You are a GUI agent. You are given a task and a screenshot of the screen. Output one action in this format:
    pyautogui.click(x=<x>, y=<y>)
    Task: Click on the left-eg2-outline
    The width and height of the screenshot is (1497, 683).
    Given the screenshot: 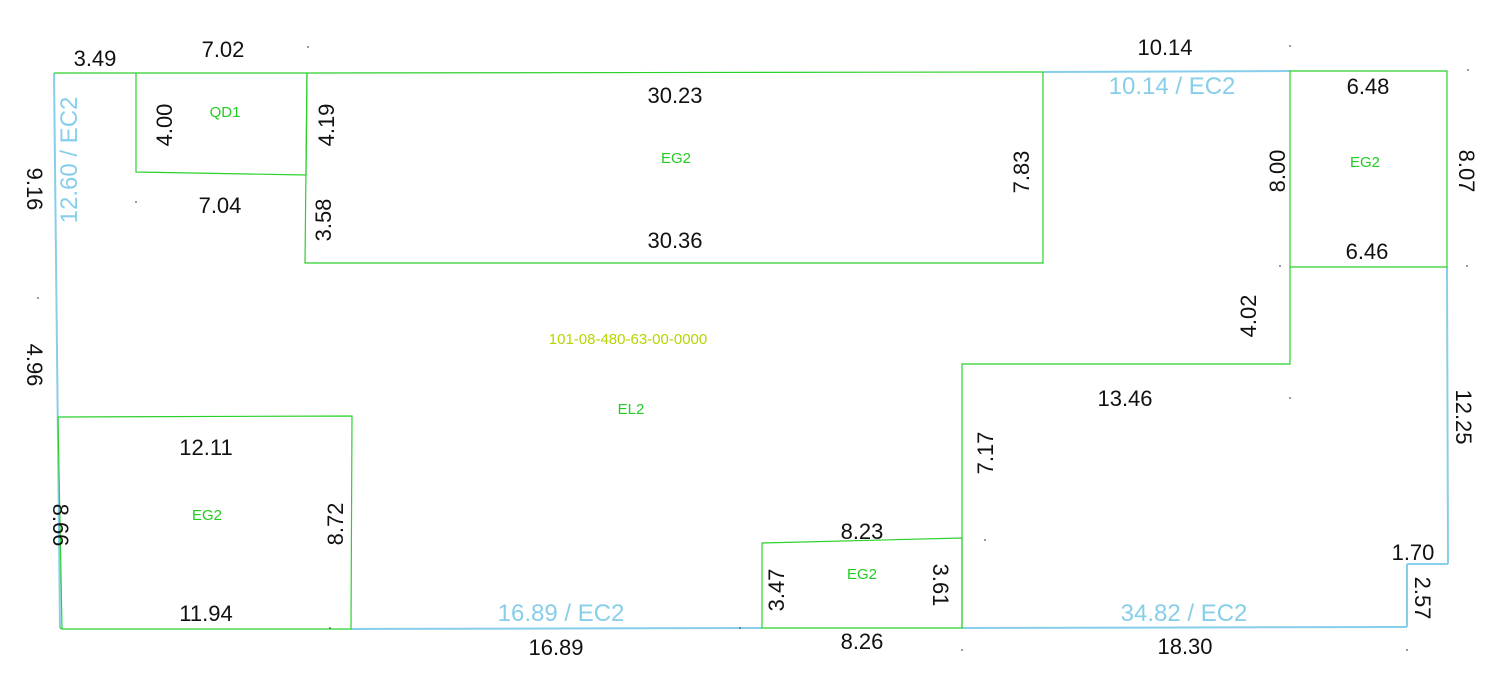 What is the action you would take?
    pyautogui.click(x=205, y=522)
    